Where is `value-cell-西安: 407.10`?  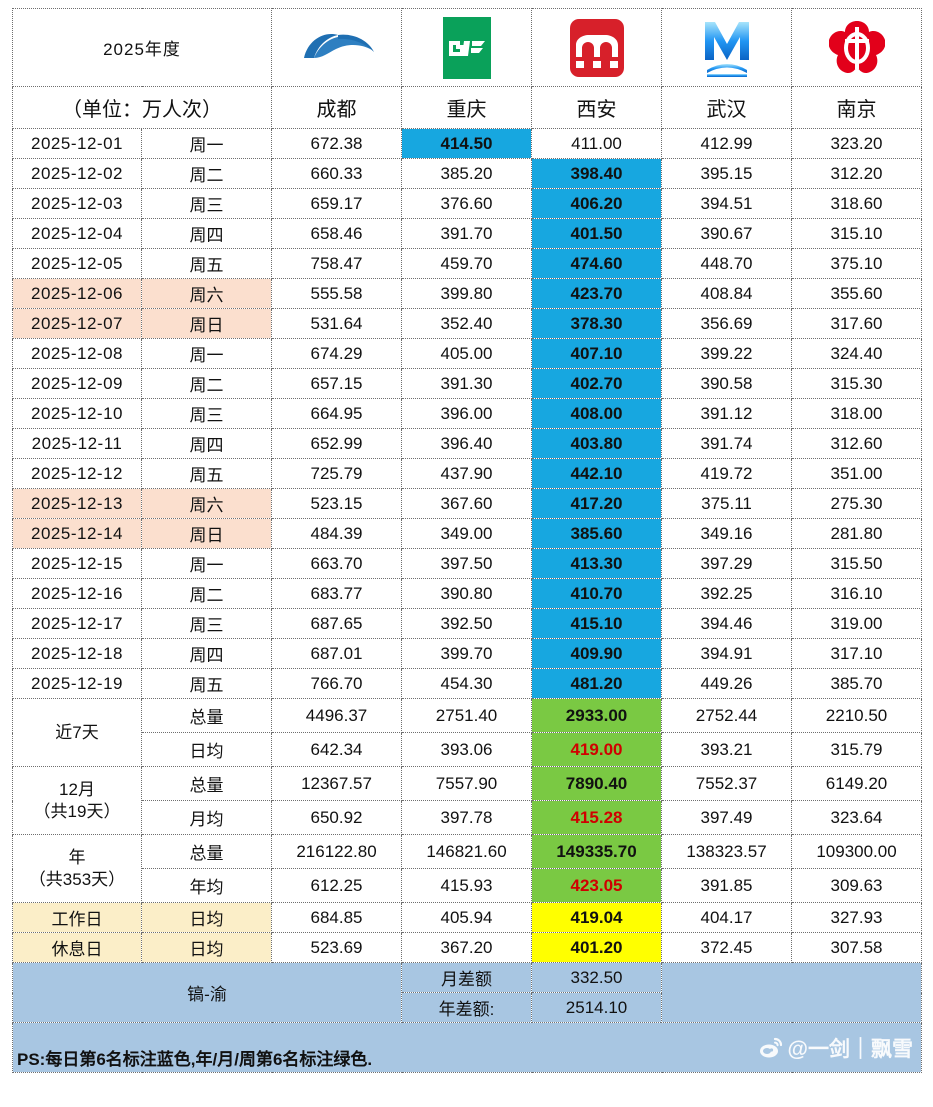
value-cell-西安: 407.10 is located at coordinates (597, 353).